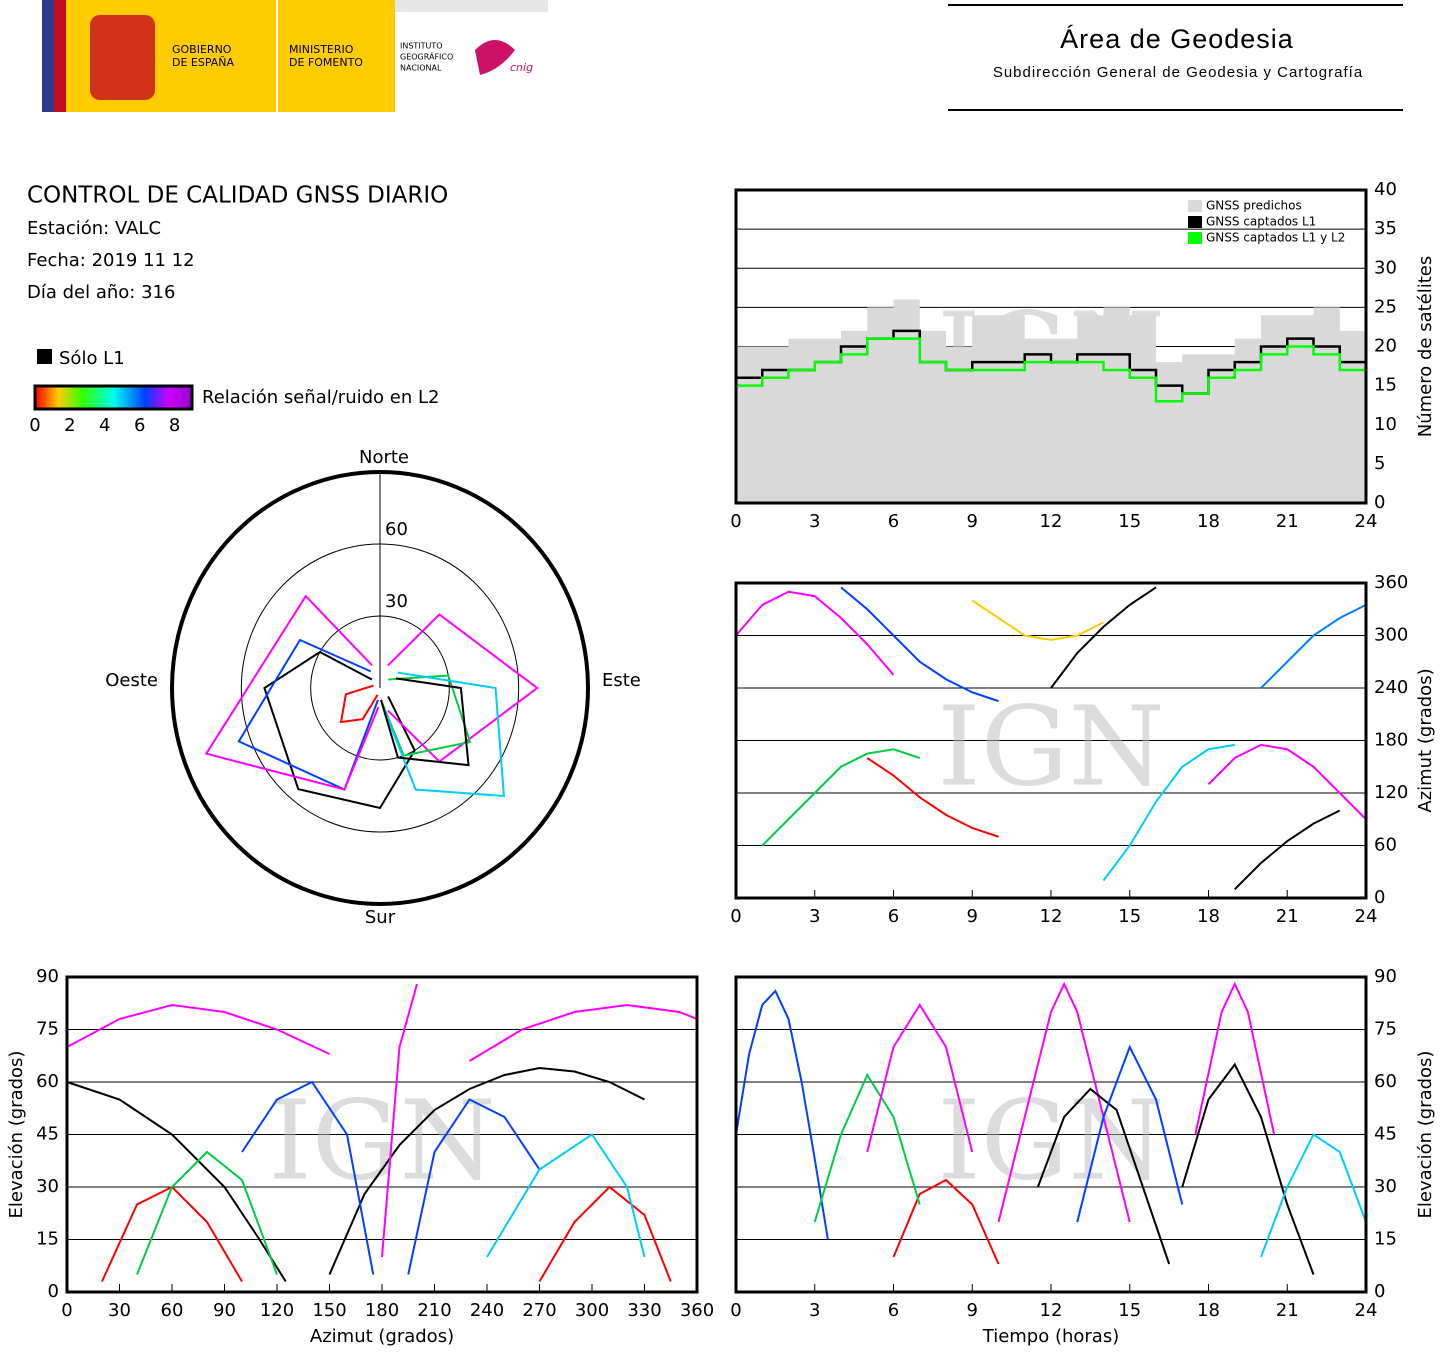  Describe the element at coordinates (396, 529) in the screenshot. I see `ring-label: 60` at that location.